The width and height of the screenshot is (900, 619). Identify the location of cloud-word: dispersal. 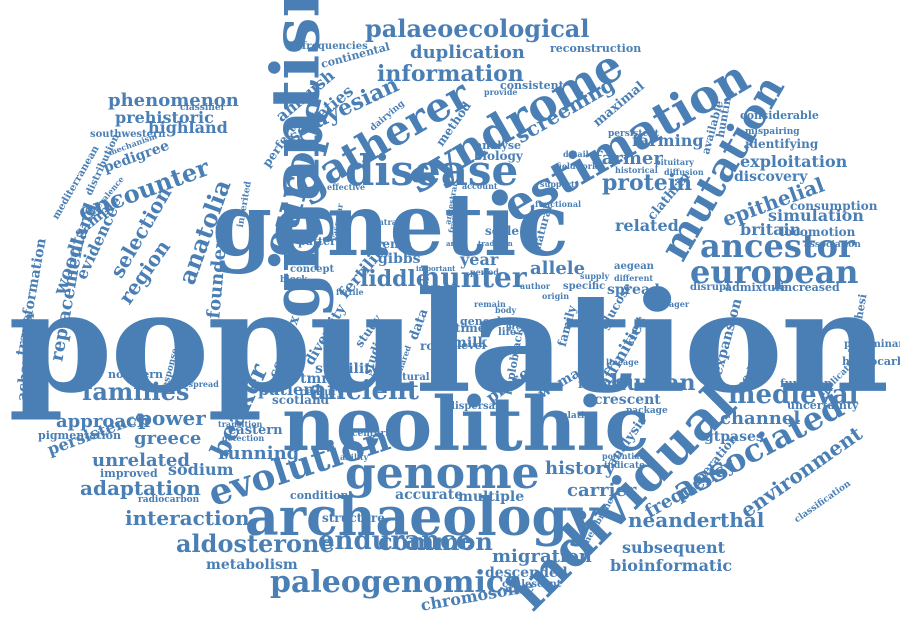
(473, 406).